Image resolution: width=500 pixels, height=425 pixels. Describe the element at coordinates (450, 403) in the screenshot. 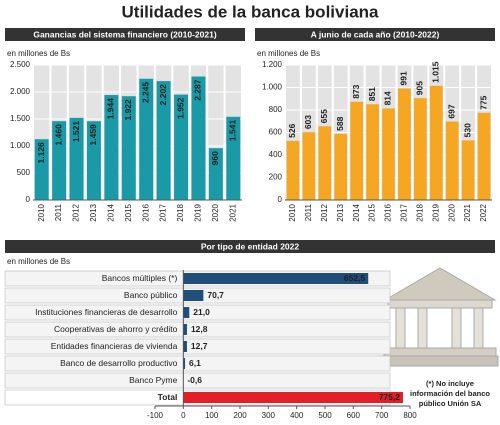

I see `note: público Unión SA` at that location.